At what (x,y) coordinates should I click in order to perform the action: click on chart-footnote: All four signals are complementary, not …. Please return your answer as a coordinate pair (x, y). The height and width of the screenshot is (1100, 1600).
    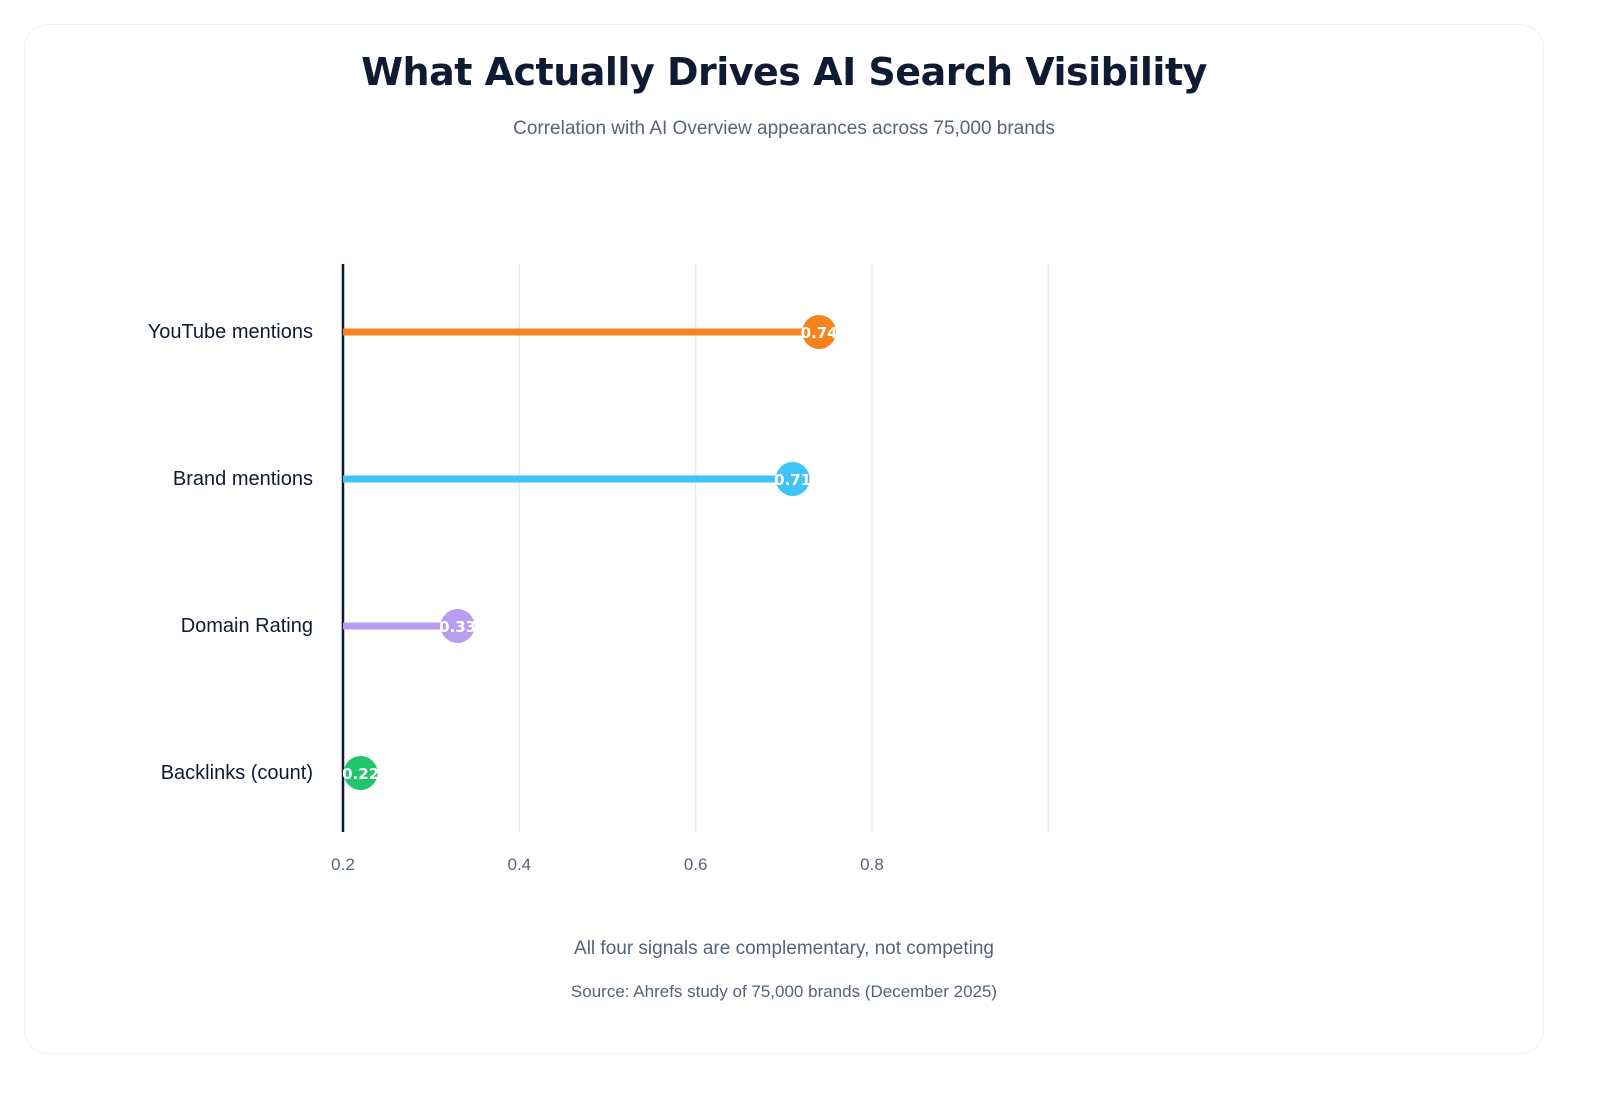
    Looking at the image, I should click on (784, 948).